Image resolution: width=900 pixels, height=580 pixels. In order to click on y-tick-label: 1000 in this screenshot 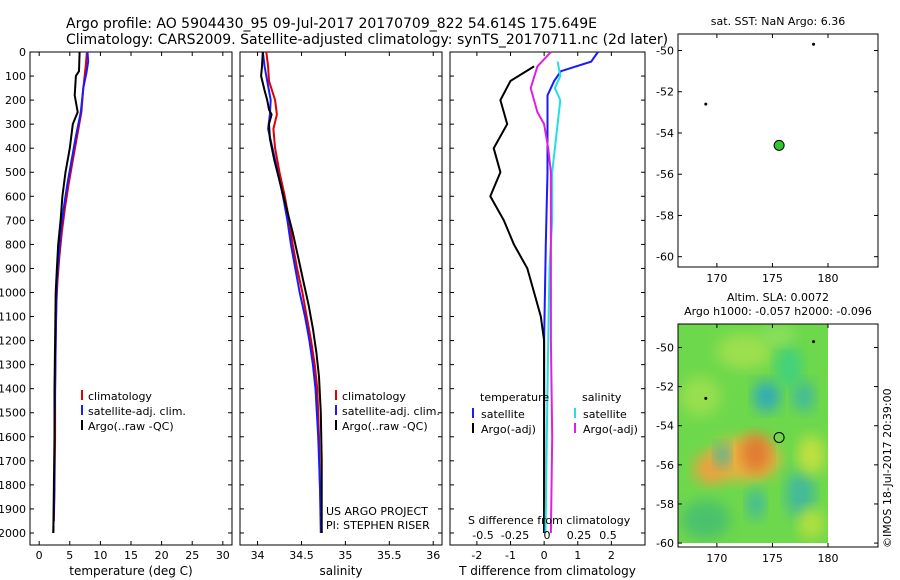, I will do `click(13, 292)`.